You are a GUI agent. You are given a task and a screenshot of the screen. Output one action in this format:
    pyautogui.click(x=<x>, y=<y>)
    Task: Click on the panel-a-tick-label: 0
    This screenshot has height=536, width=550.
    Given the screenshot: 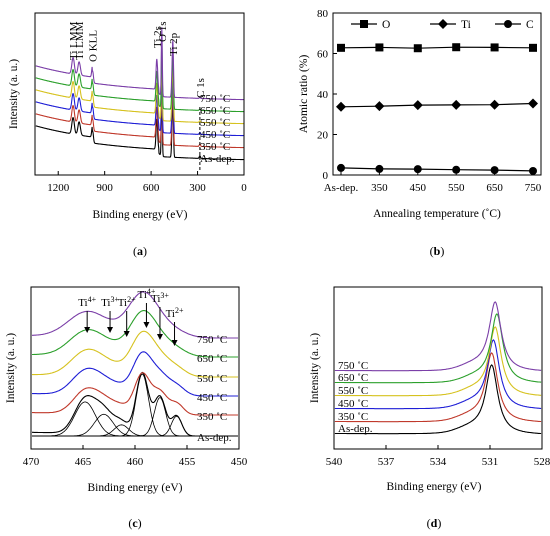 What is the action you would take?
    pyautogui.click(x=244, y=188)
    